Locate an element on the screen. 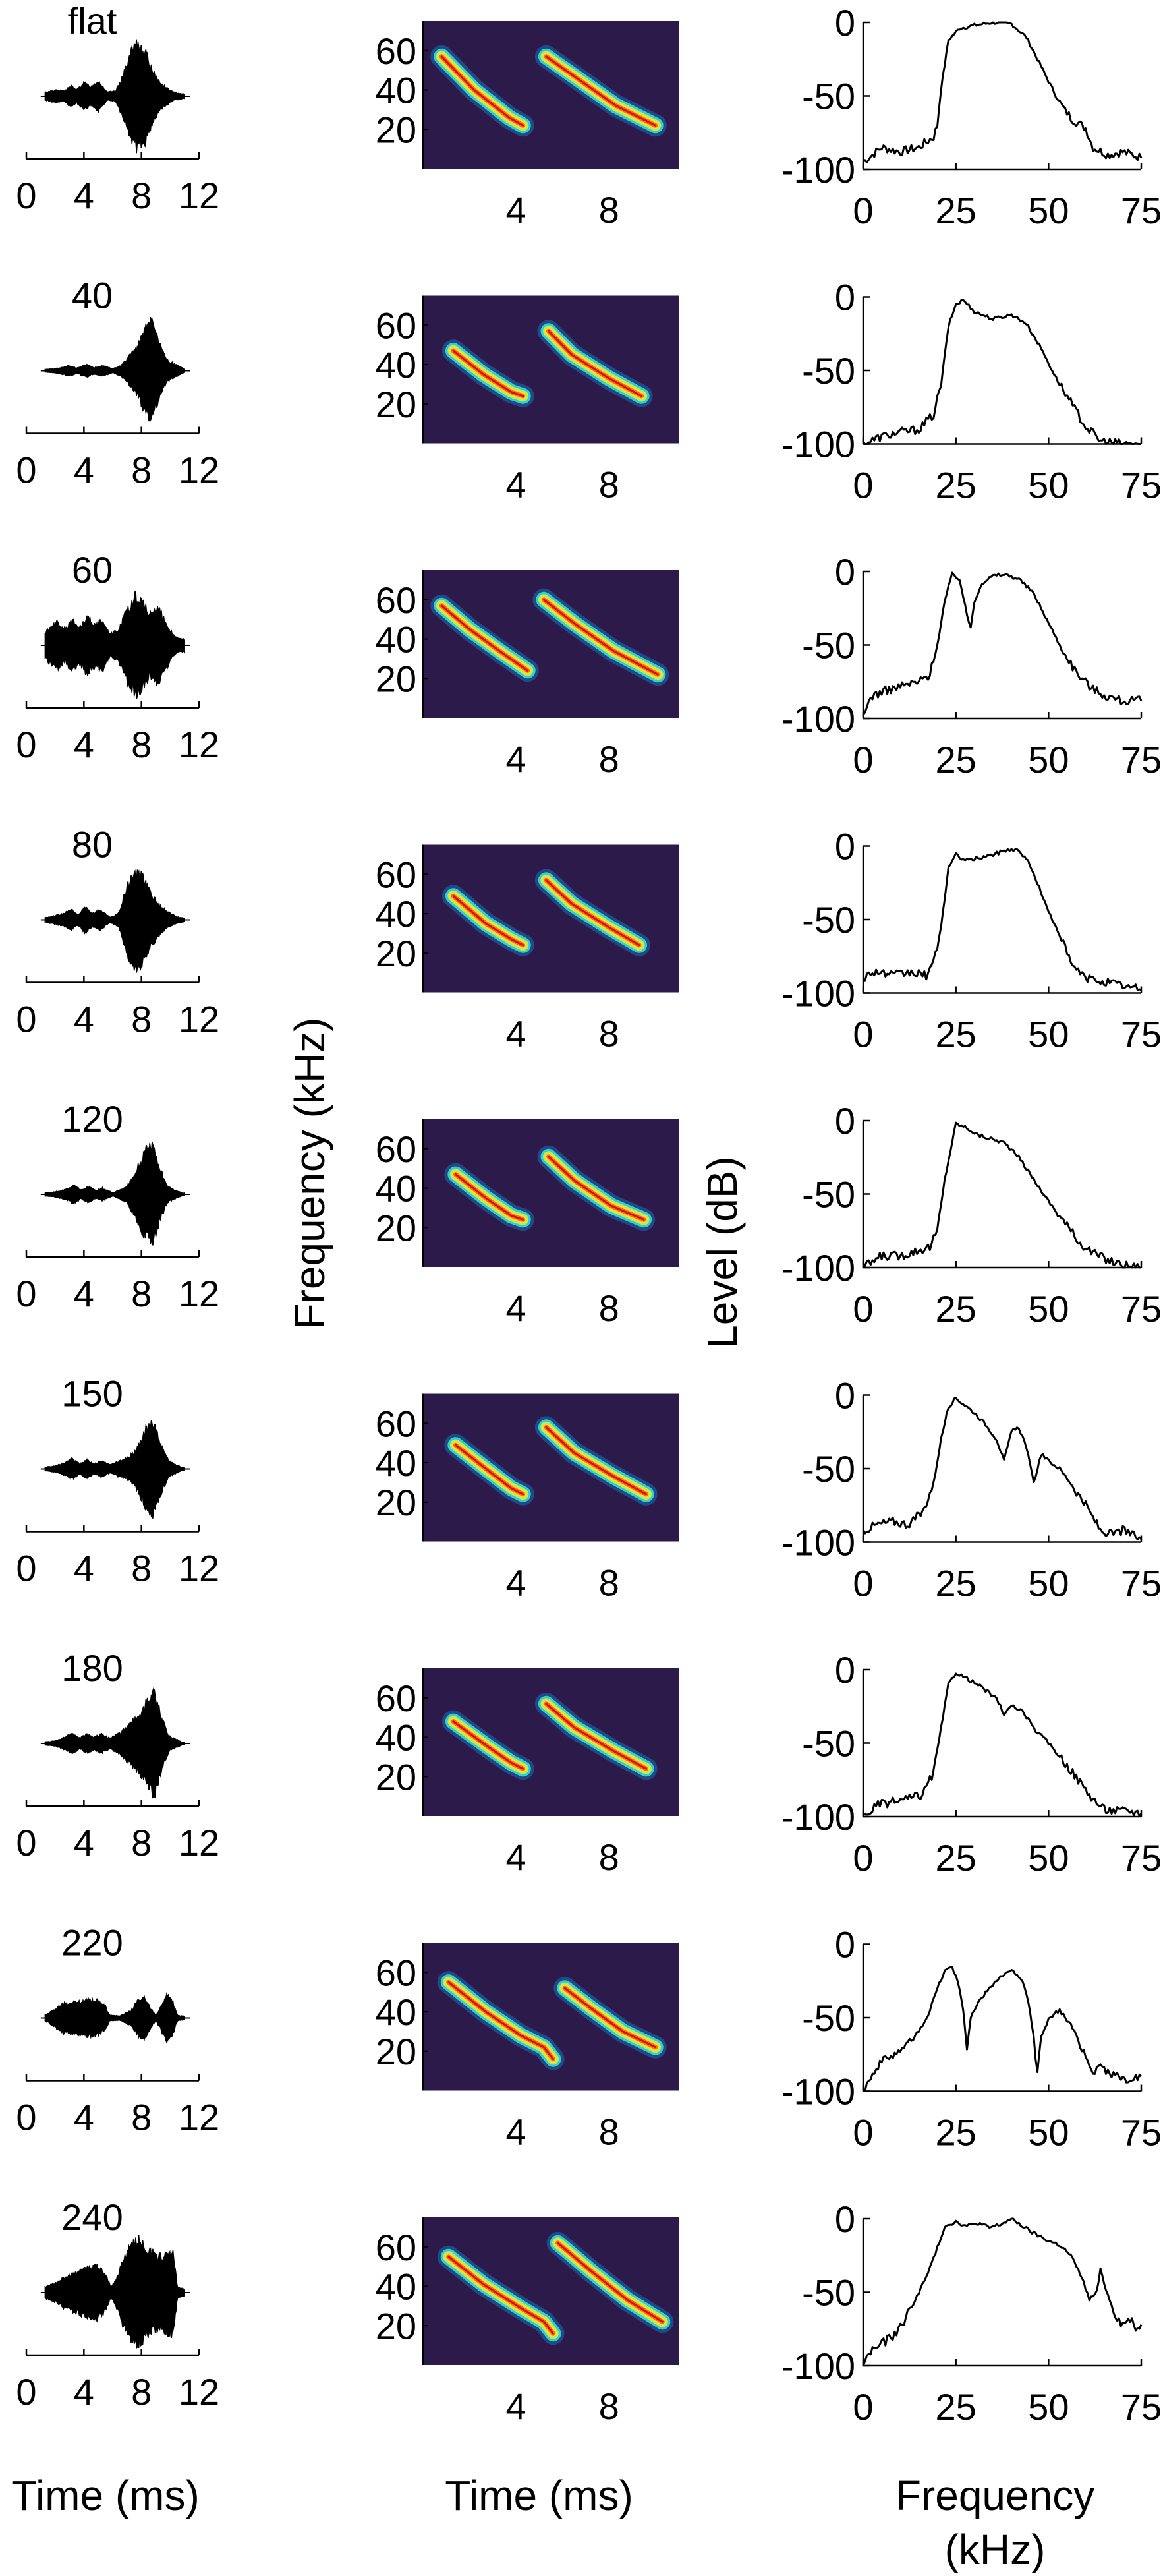  waveform-label-60: 60 is located at coordinates (92, 570).